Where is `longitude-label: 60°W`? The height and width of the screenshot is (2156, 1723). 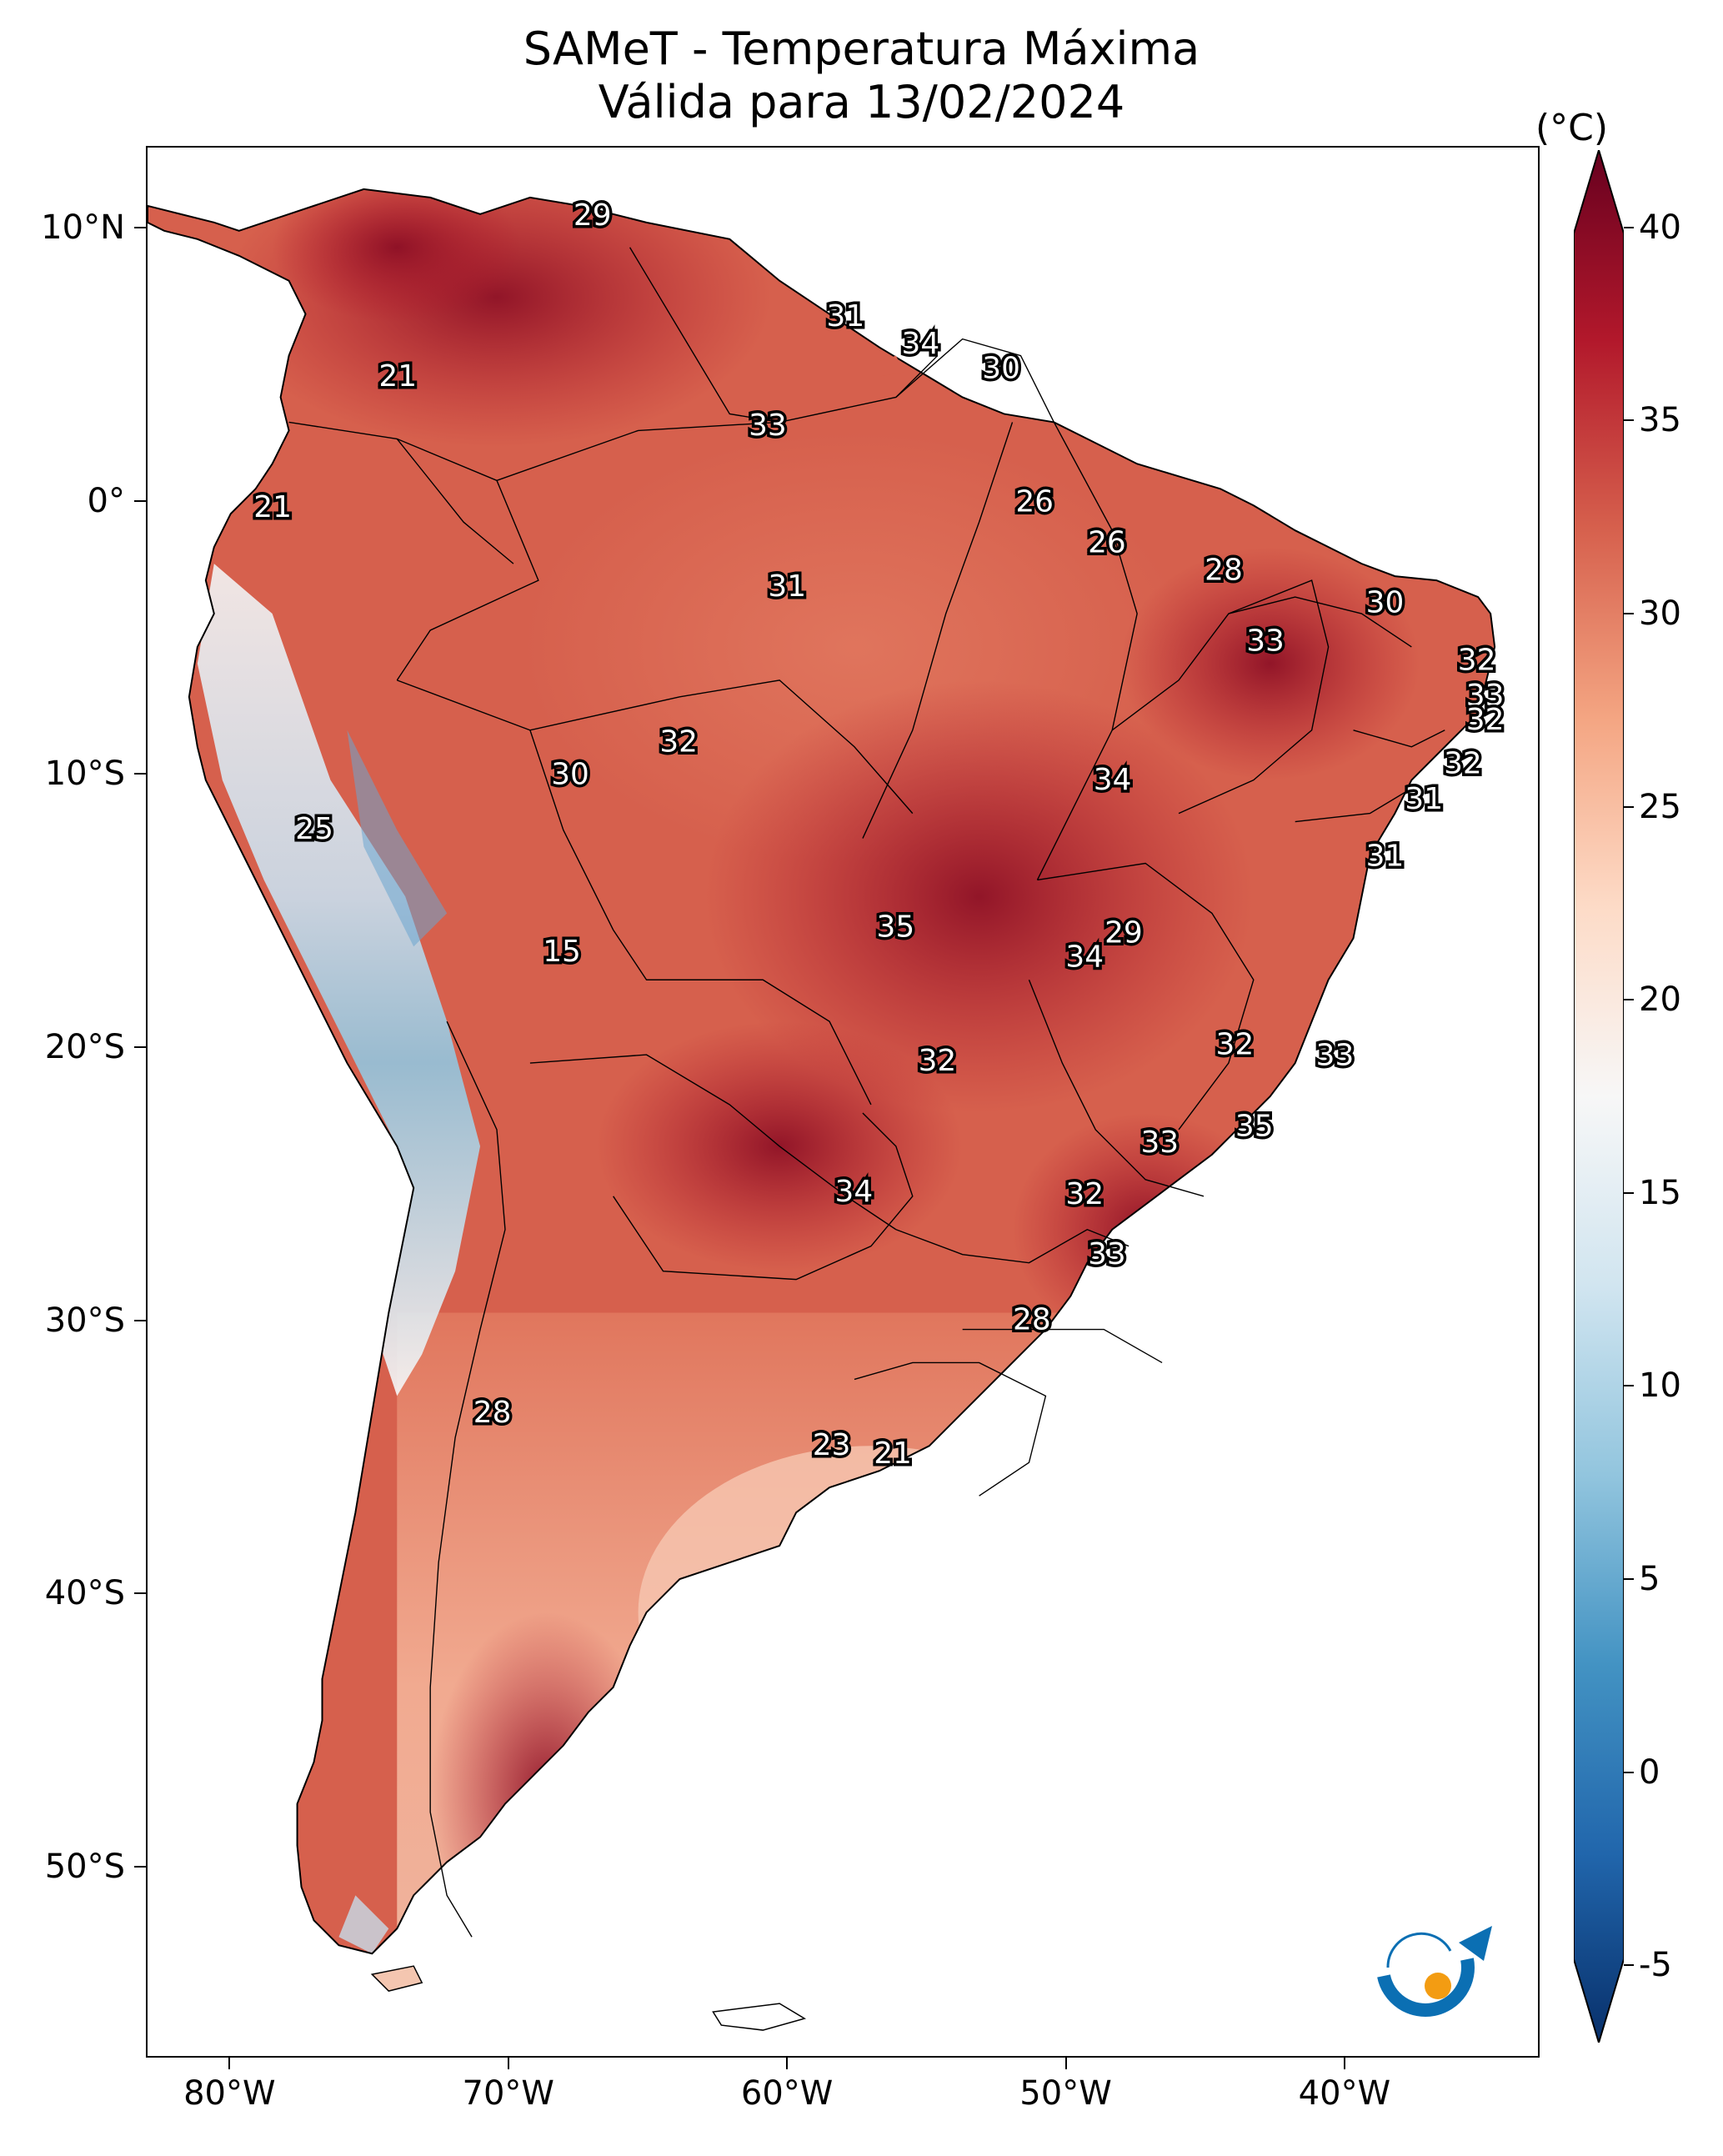 longitude-label: 60°W is located at coordinates (787, 2093).